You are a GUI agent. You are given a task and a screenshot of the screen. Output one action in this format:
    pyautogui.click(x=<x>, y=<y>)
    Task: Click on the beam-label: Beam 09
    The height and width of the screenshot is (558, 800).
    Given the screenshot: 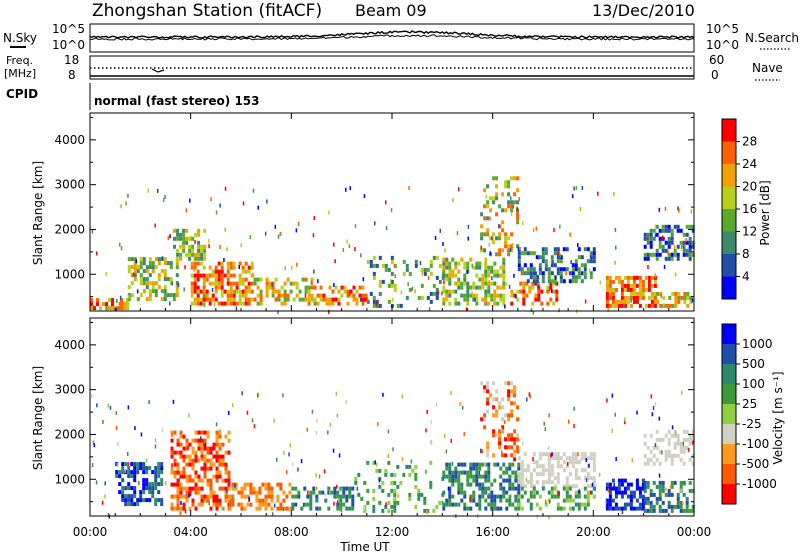 What is the action you would take?
    pyautogui.click(x=391, y=10)
    